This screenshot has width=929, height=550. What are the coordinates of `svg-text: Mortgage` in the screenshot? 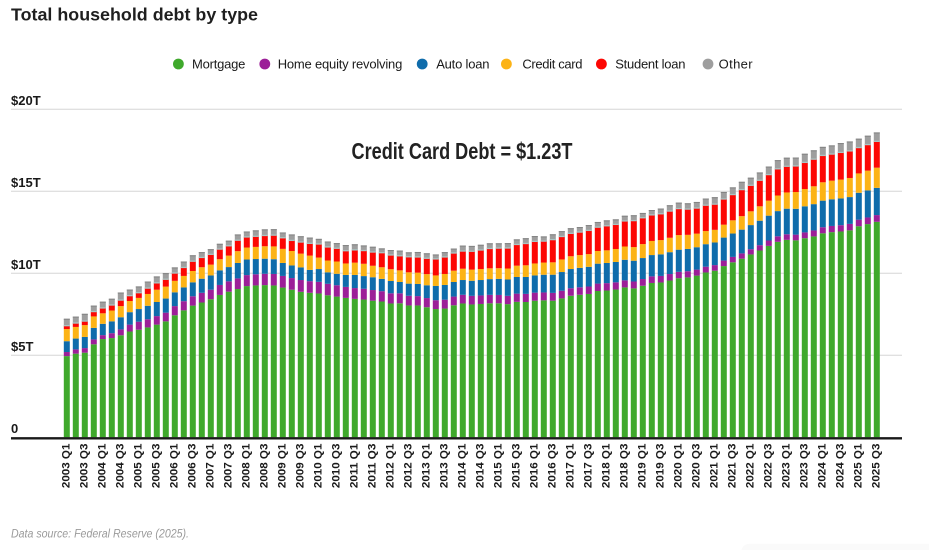 It's located at (218, 64).